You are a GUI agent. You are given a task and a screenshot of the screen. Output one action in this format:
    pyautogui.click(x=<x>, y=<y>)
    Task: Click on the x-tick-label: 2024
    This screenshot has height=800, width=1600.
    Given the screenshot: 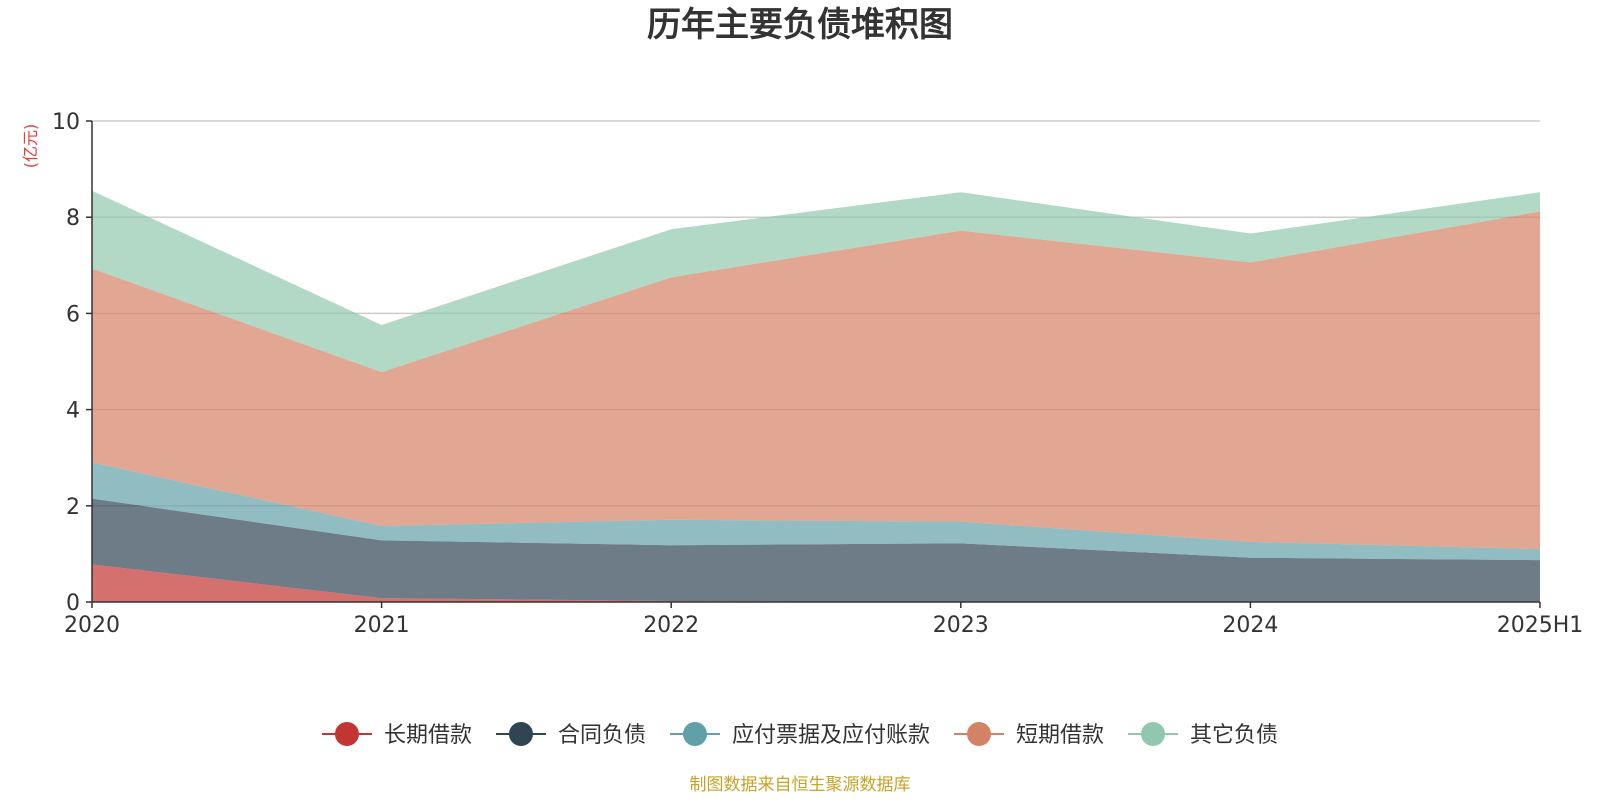 What is the action you would take?
    pyautogui.click(x=1250, y=625)
    